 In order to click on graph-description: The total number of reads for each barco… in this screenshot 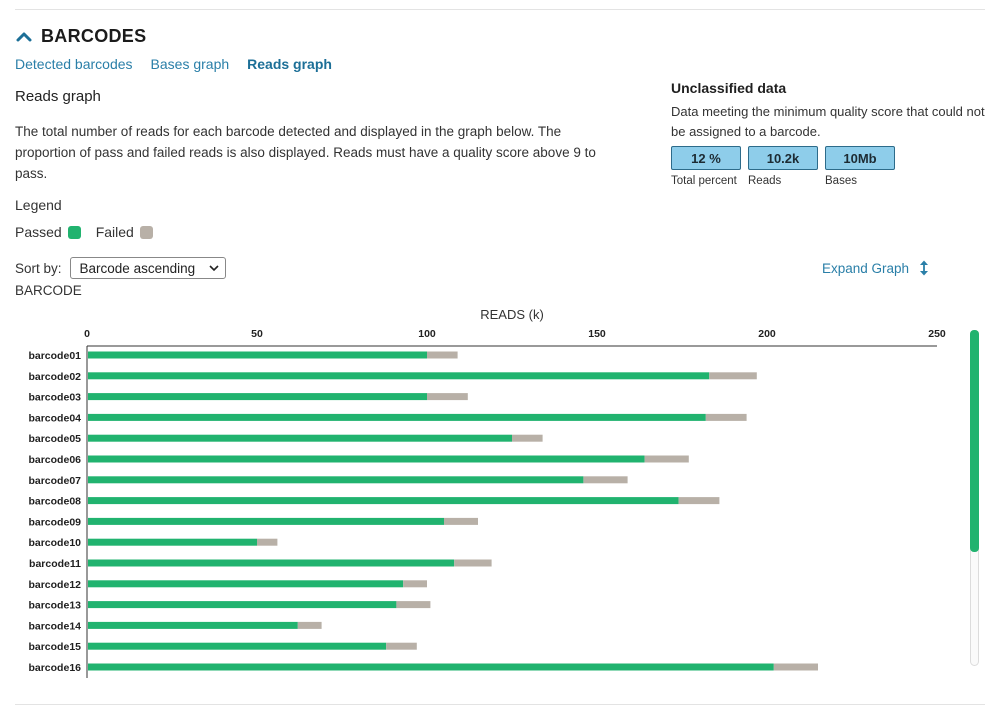, I will do `click(305, 152)`.